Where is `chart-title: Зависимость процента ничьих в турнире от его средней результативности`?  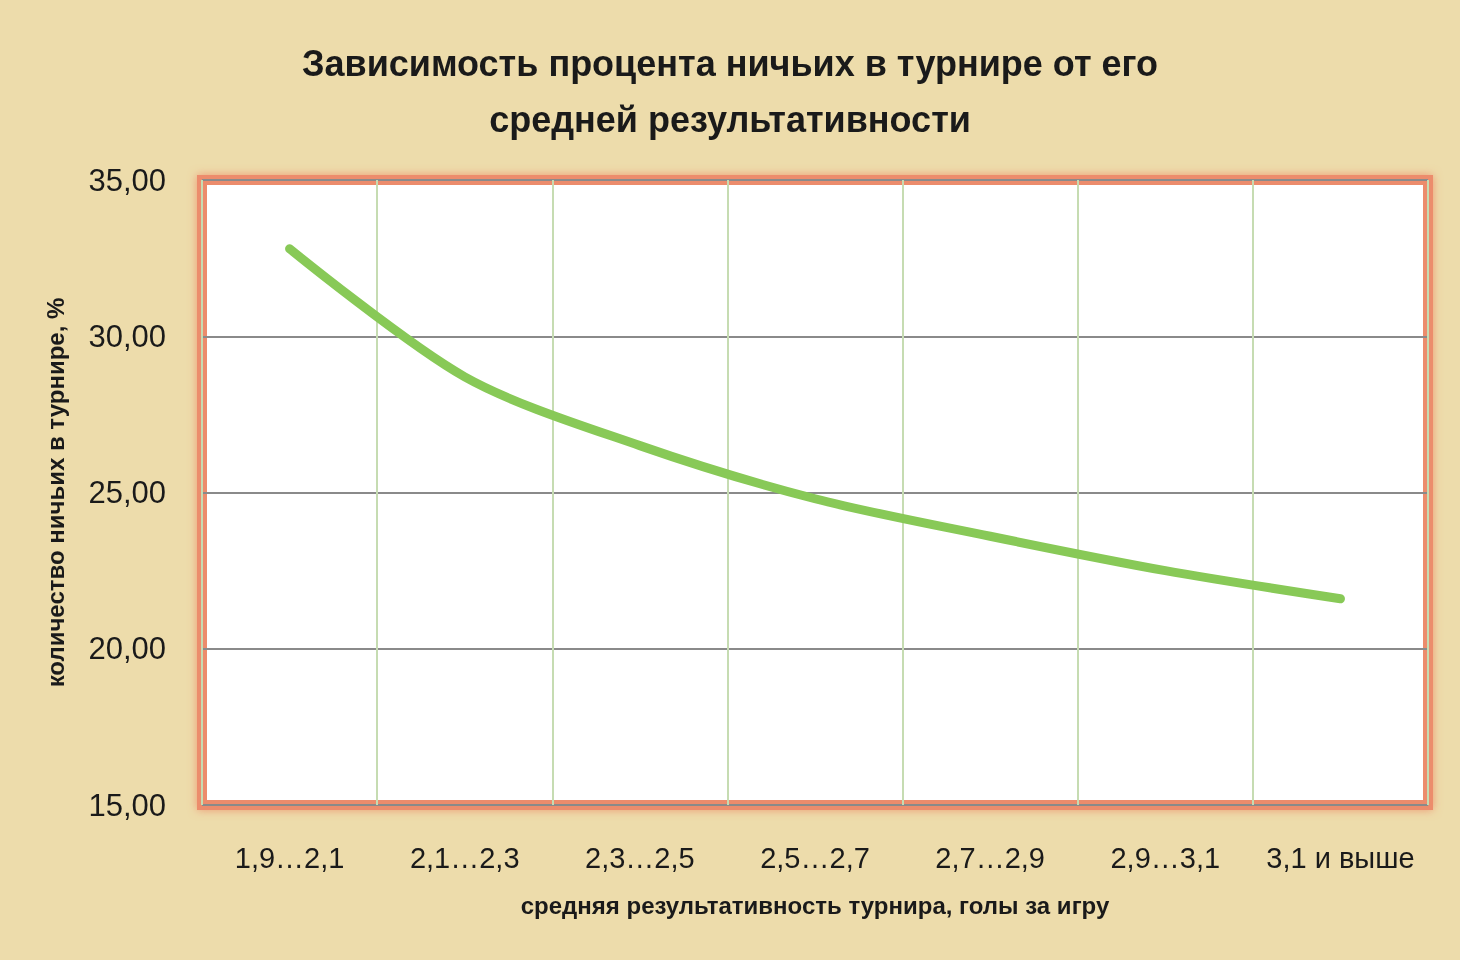
chart-title: Зависимость процента ничьих в турнире от его средней результативности is located at coordinates (730, 91).